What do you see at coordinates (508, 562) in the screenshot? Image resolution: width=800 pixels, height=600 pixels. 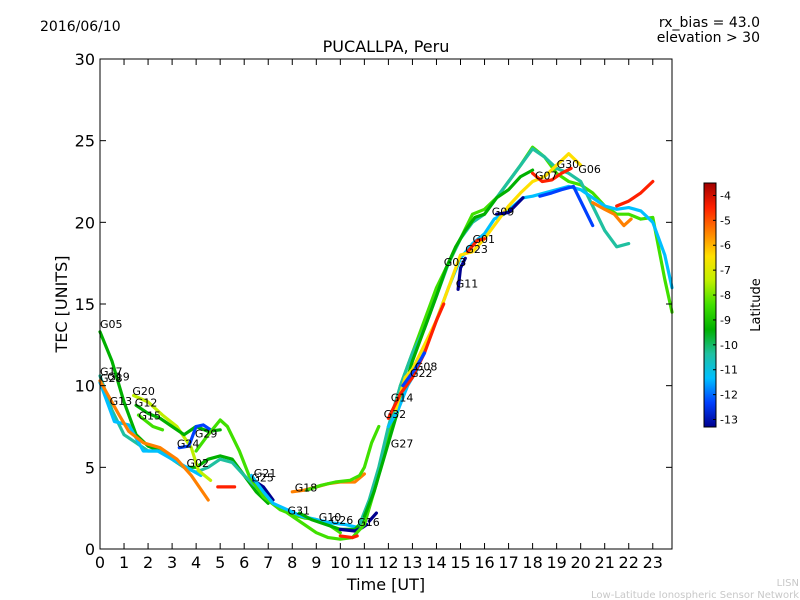 I see `x-tick-label: 17` at bounding box center [508, 562].